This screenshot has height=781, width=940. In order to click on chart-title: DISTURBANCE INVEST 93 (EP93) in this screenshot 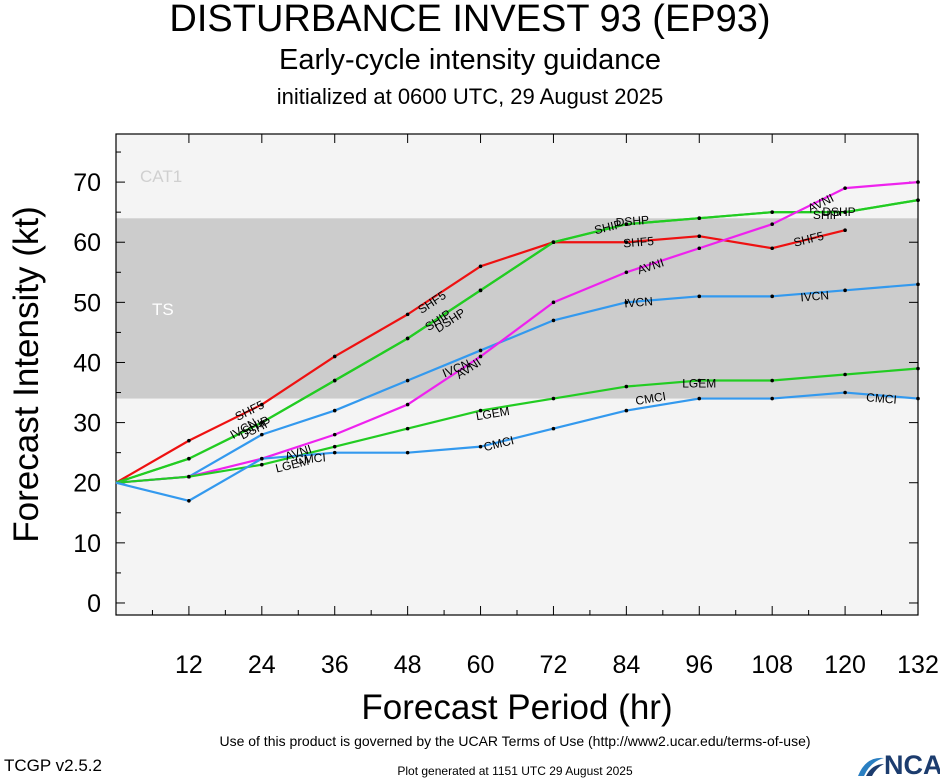, I will do `click(470, 20)`.